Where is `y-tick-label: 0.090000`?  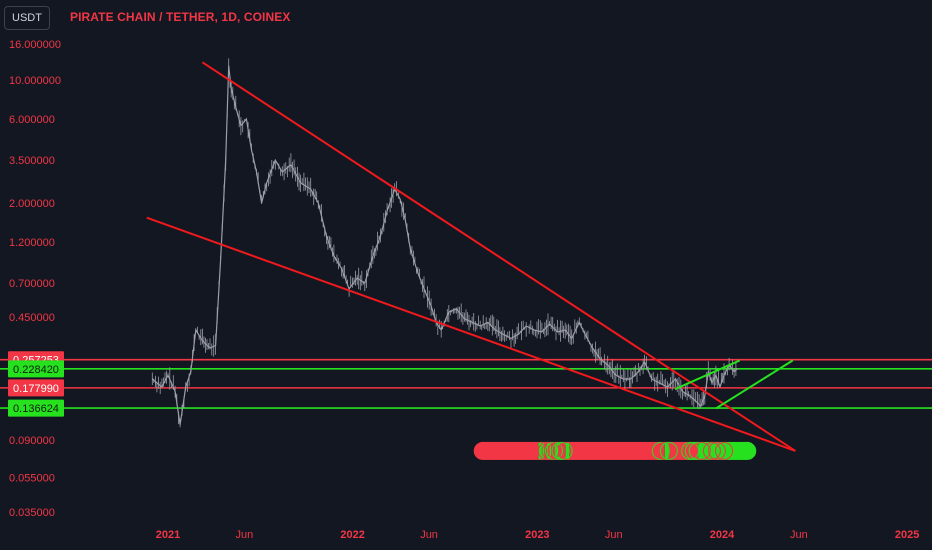 y-tick-label: 0.090000 is located at coordinates (32, 441).